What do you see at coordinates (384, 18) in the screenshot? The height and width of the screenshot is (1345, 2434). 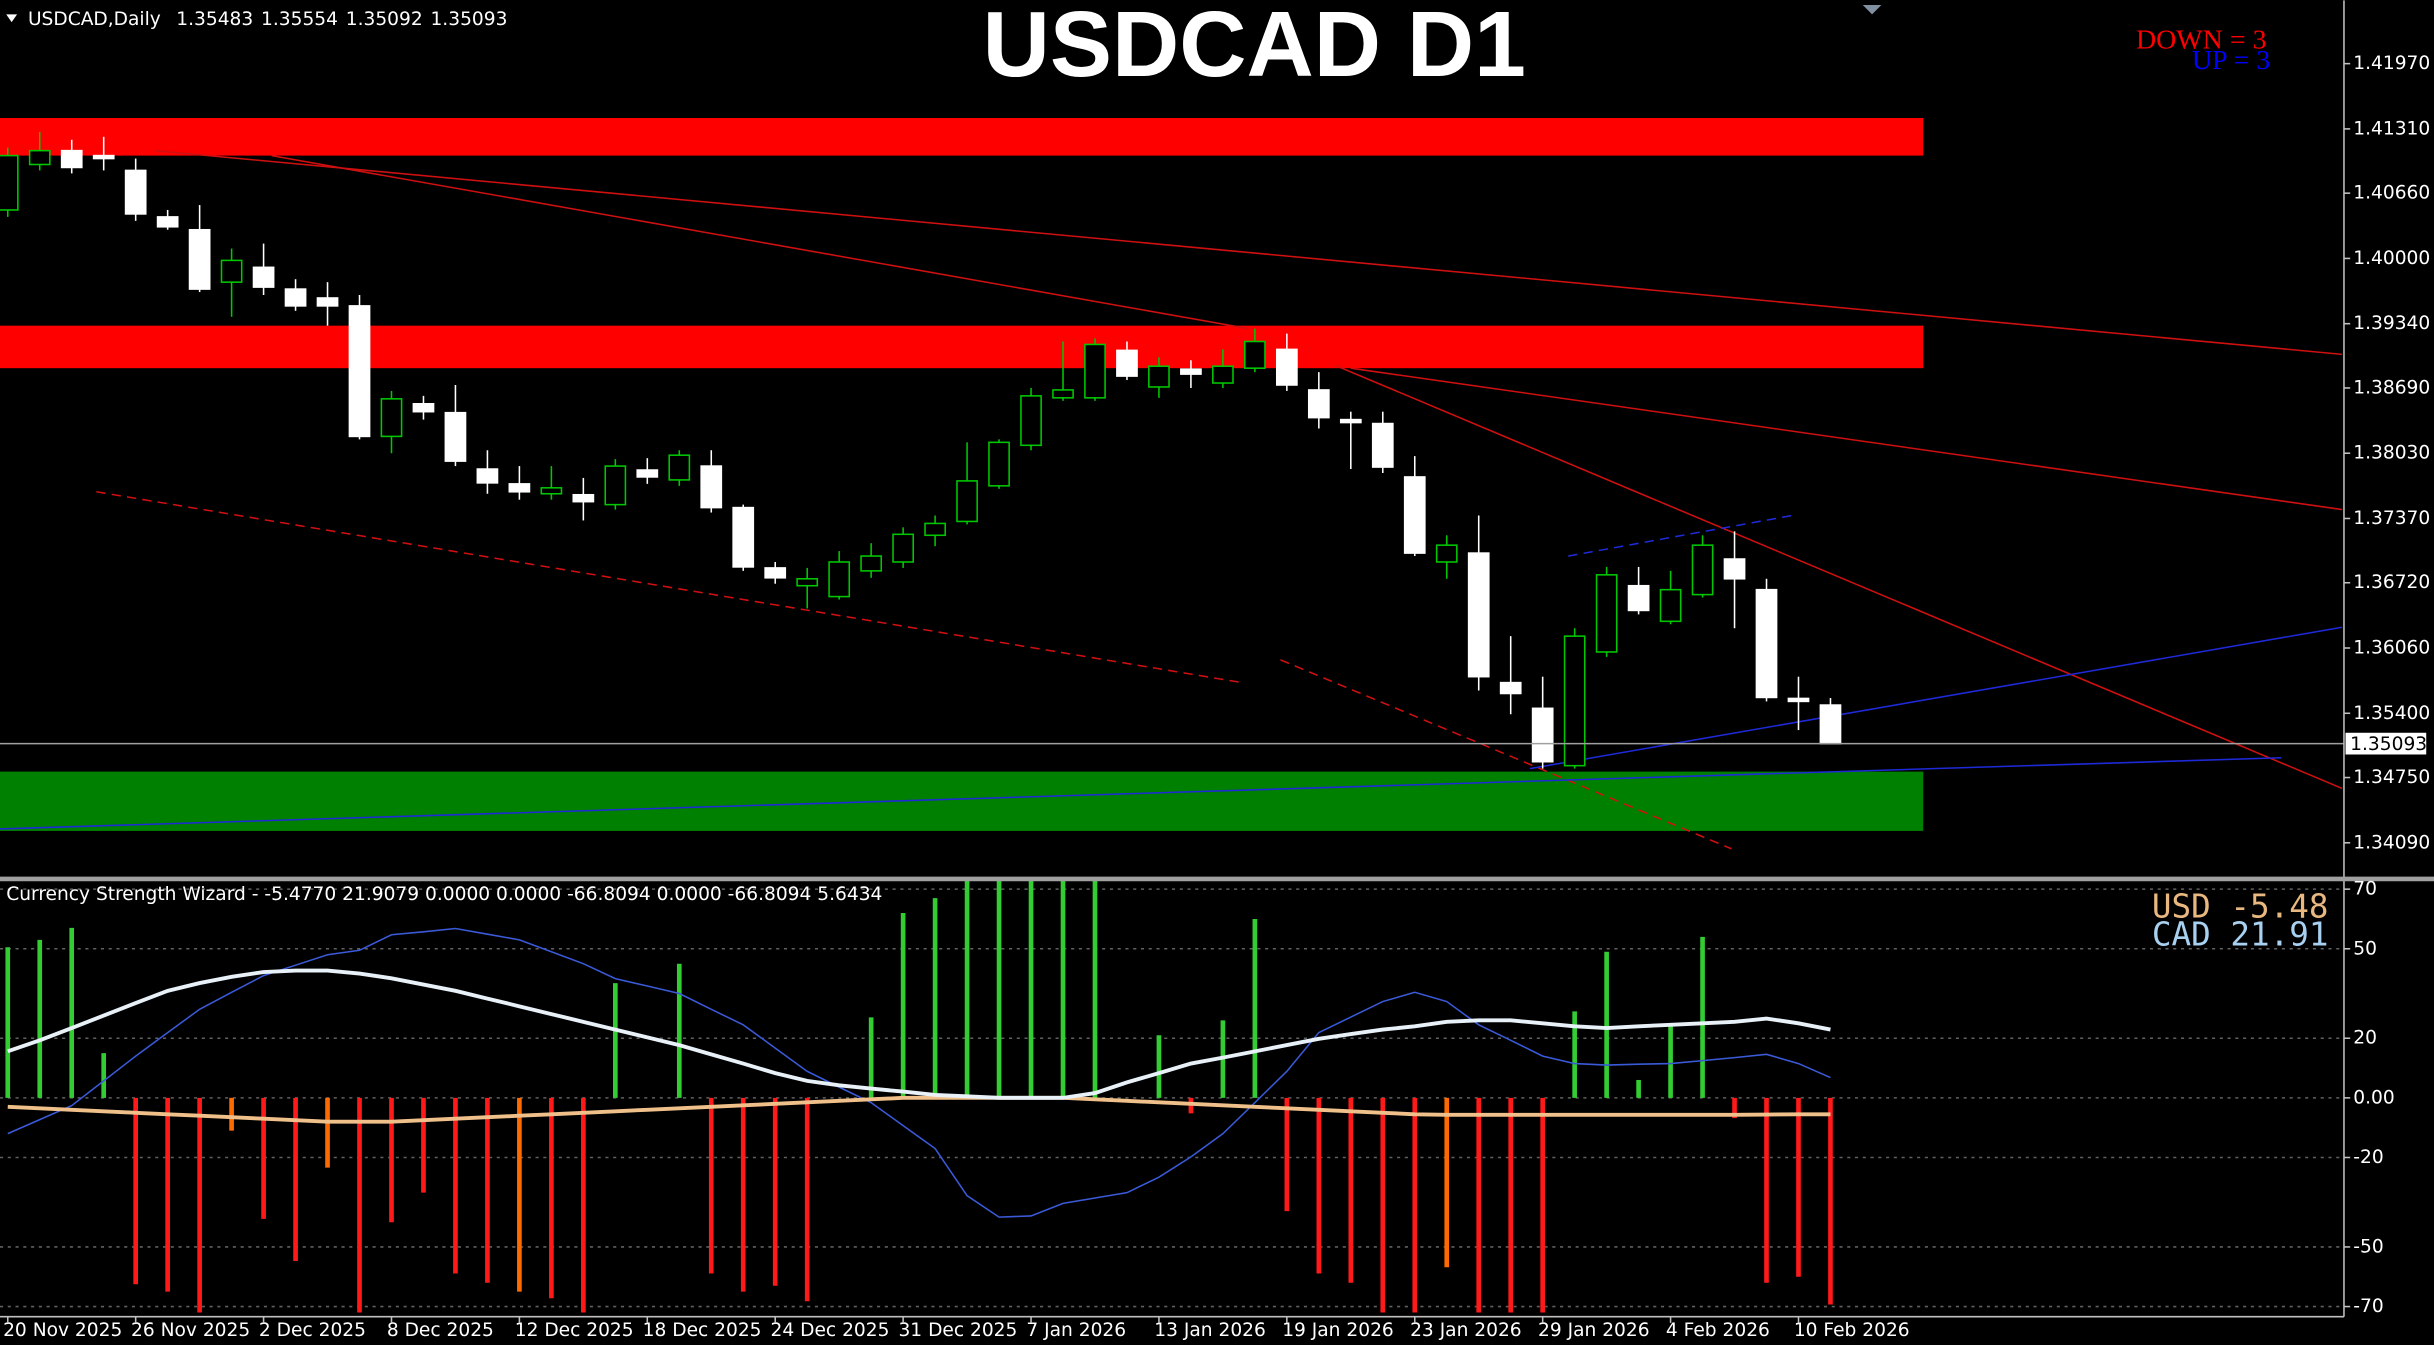 I see `low-value: 1.35092` at bounding box center [384, 18].